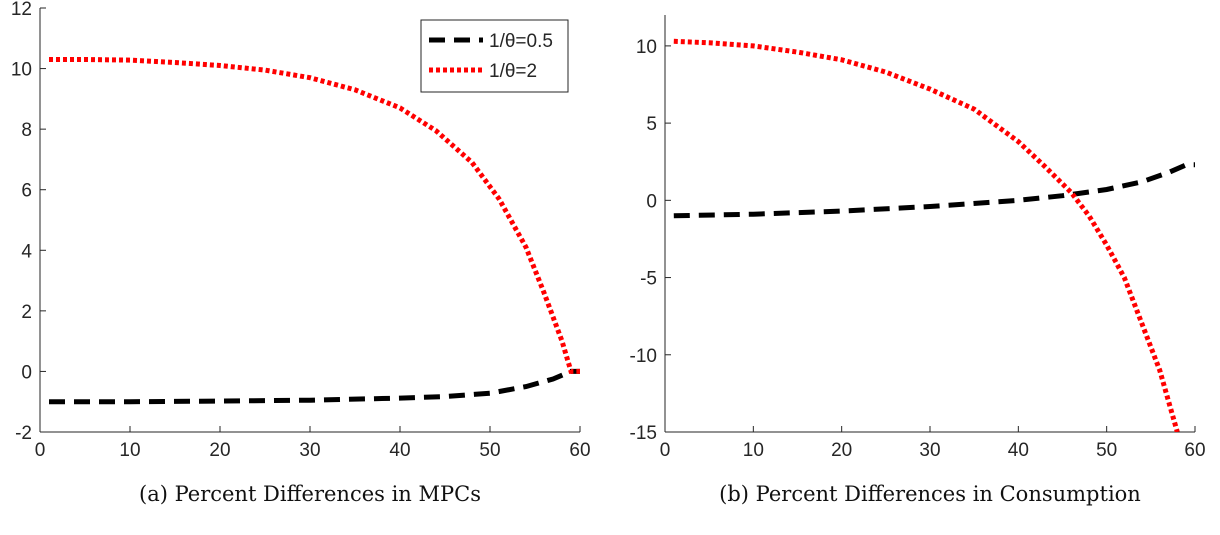 This screenshot has width=1220, height=535. I want to click on y-tick-label: 2, so click(26, 312).